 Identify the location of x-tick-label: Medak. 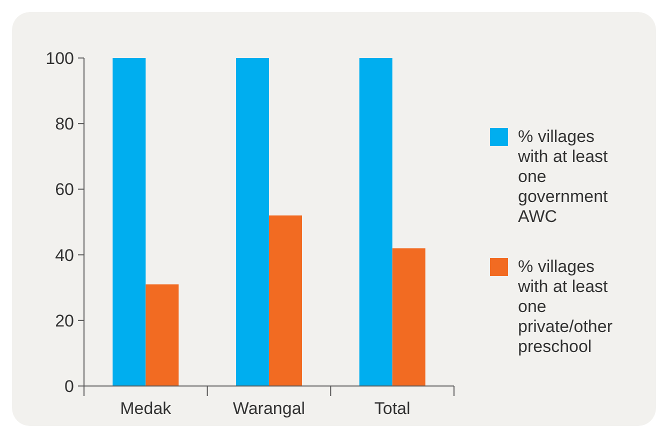
(146, 408).